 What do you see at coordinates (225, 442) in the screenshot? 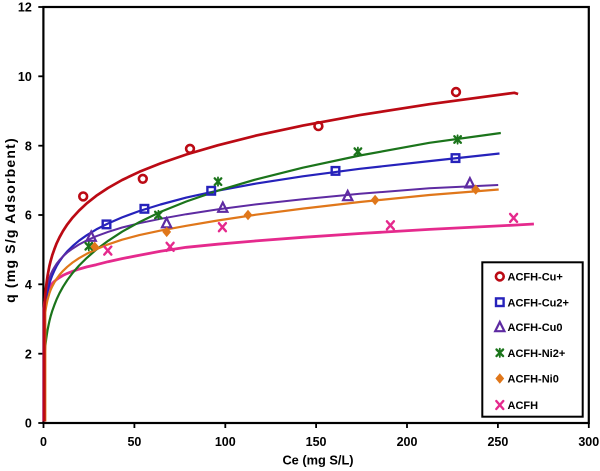
I see `svg-text: 100` at bounding box center [225, 442].